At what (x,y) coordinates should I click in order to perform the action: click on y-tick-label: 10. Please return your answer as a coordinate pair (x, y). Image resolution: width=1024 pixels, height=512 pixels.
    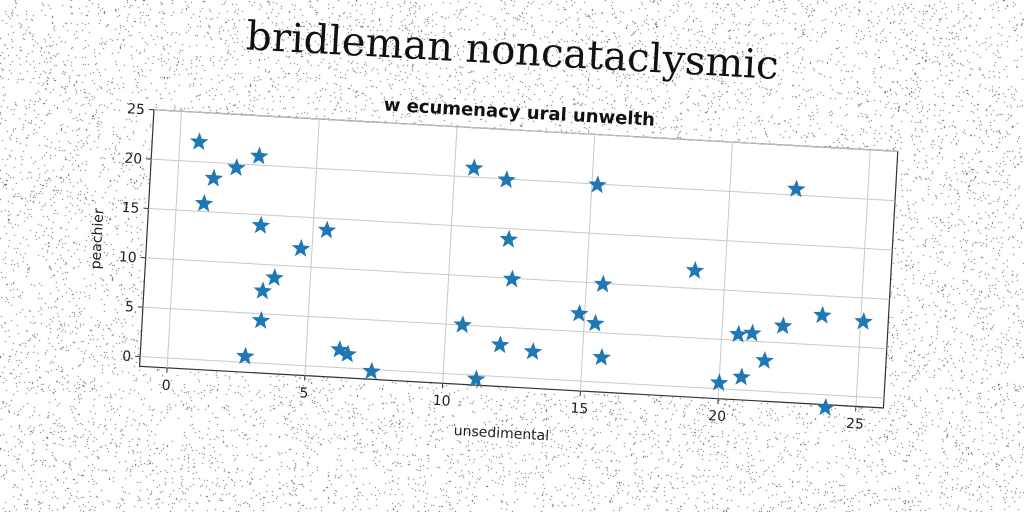
    Looking at the image, I should click on (127, 257).